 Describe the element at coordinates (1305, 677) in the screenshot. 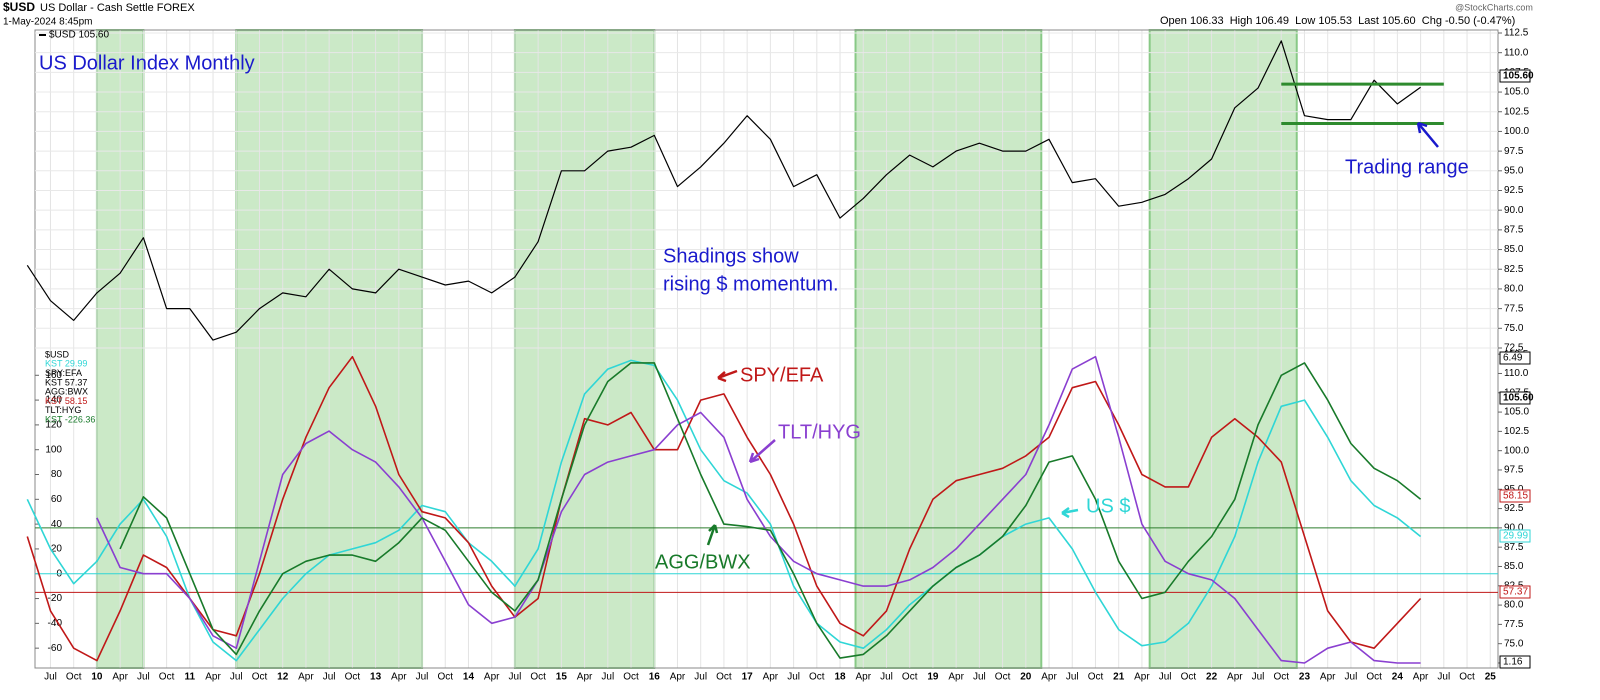

I see `x-tick-label: 23` at that location.